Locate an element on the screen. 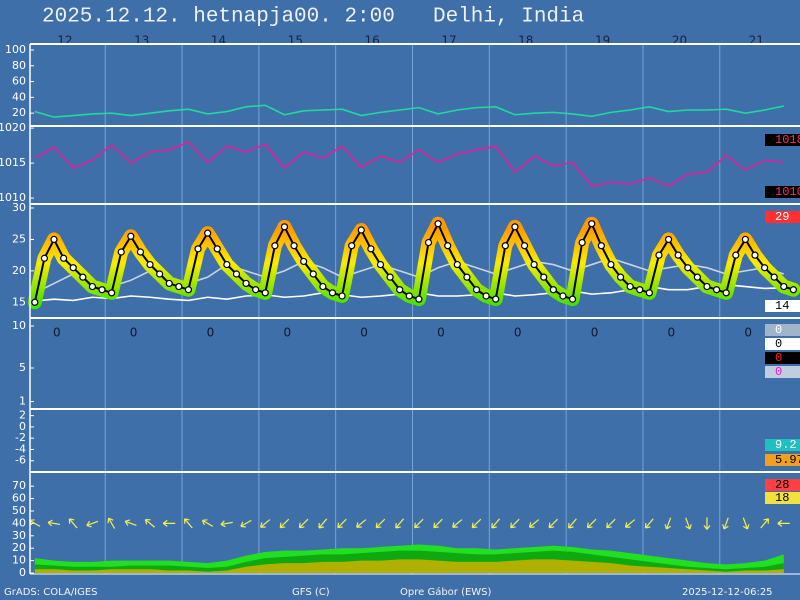  badge-value: 14 is located at coordinates (782, 306).